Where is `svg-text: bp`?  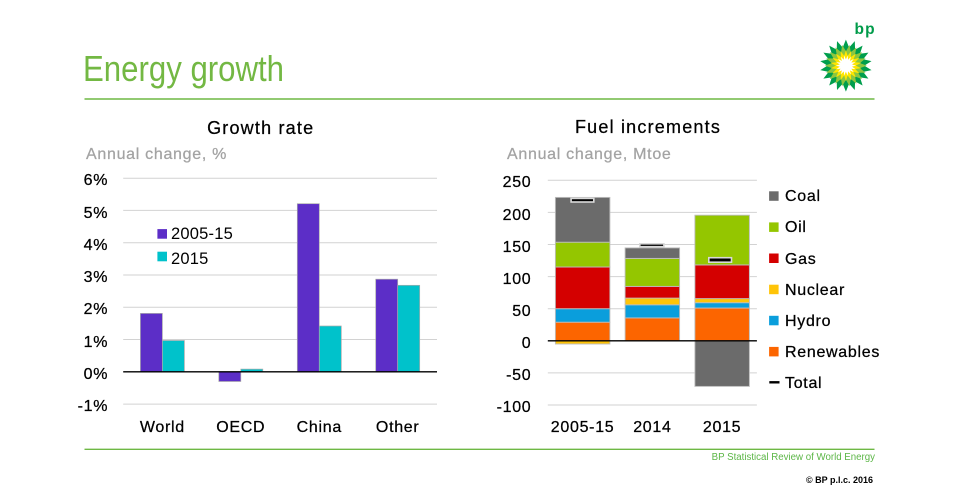
svg-text: bp is located at coordinates (865, 29).